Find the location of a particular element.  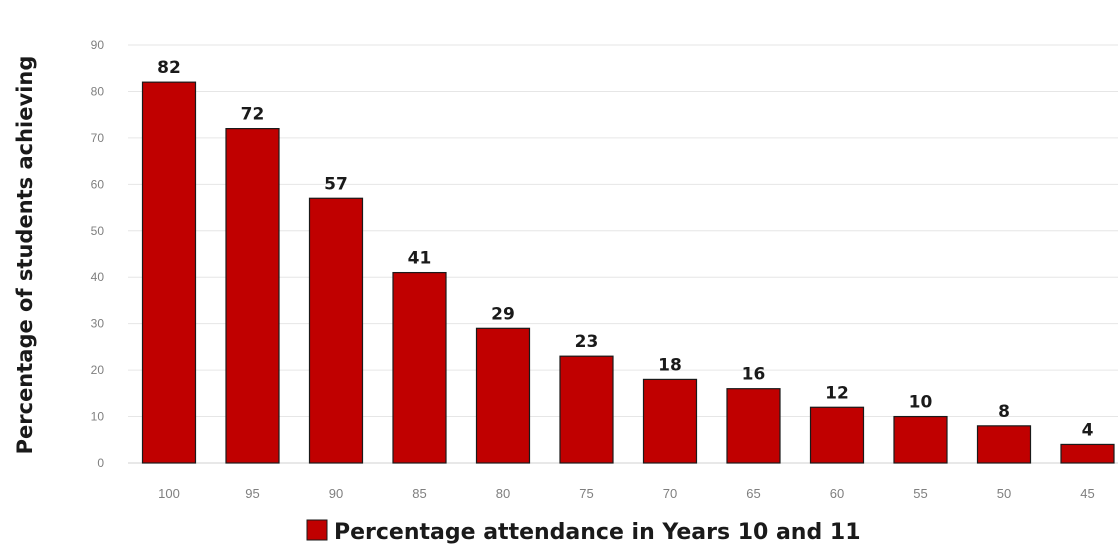

x-tick-label-65: 65 is located at coordinates (753, 493).